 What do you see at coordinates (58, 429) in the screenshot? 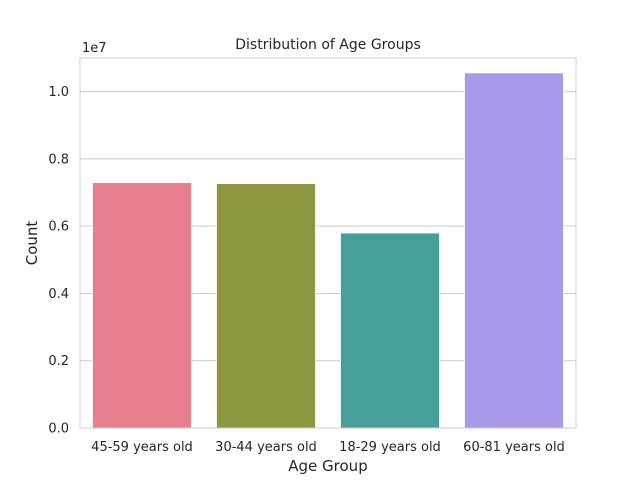
I see `y-tick-label: 0.0` at bounding box center [58, 429].